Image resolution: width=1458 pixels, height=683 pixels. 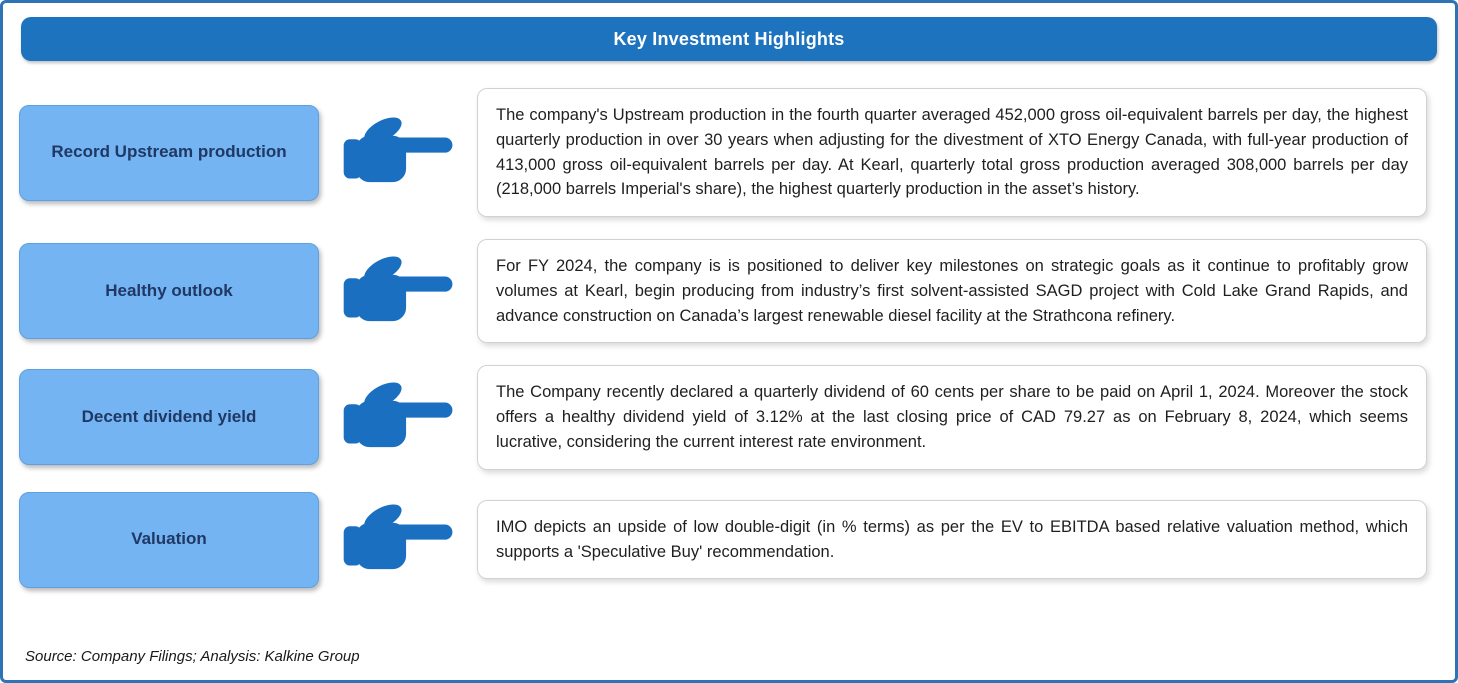 I want to click on label-text: Healthy outlook, so click(x=169, y=290).